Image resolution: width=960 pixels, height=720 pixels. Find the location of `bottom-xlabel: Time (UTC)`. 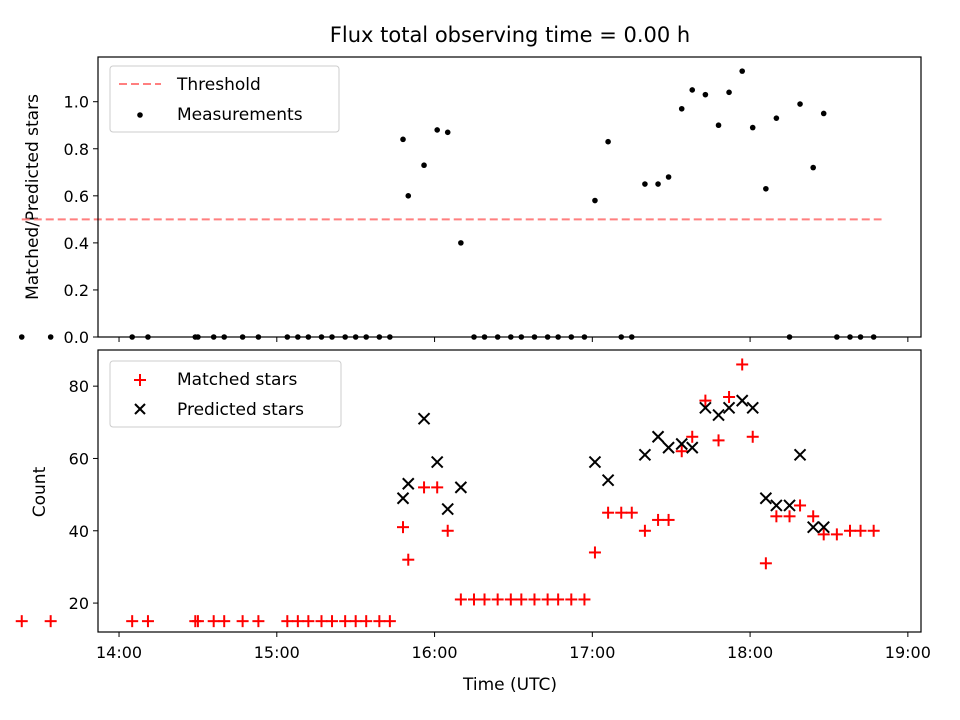

bottom-xlabel: Time (UTC) is located at coordinates (509, 685).